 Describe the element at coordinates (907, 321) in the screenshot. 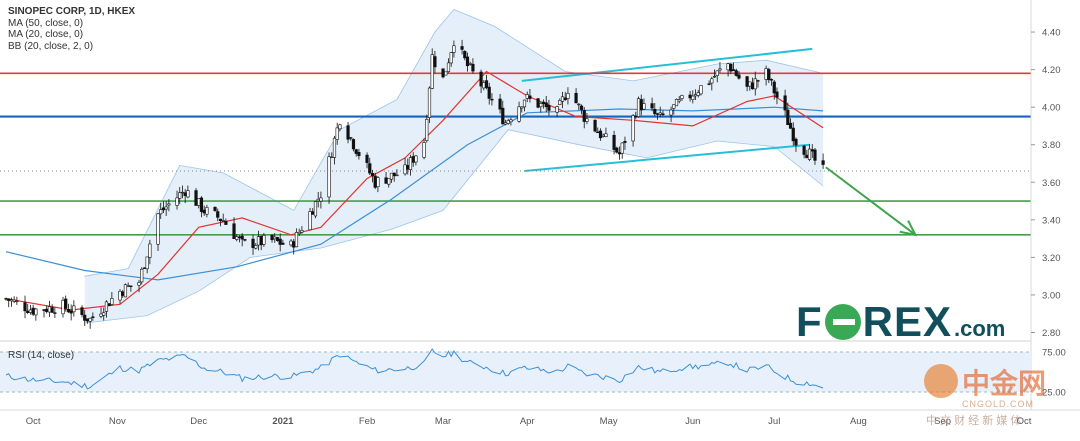

I see `forex-rex: REX` at that location.